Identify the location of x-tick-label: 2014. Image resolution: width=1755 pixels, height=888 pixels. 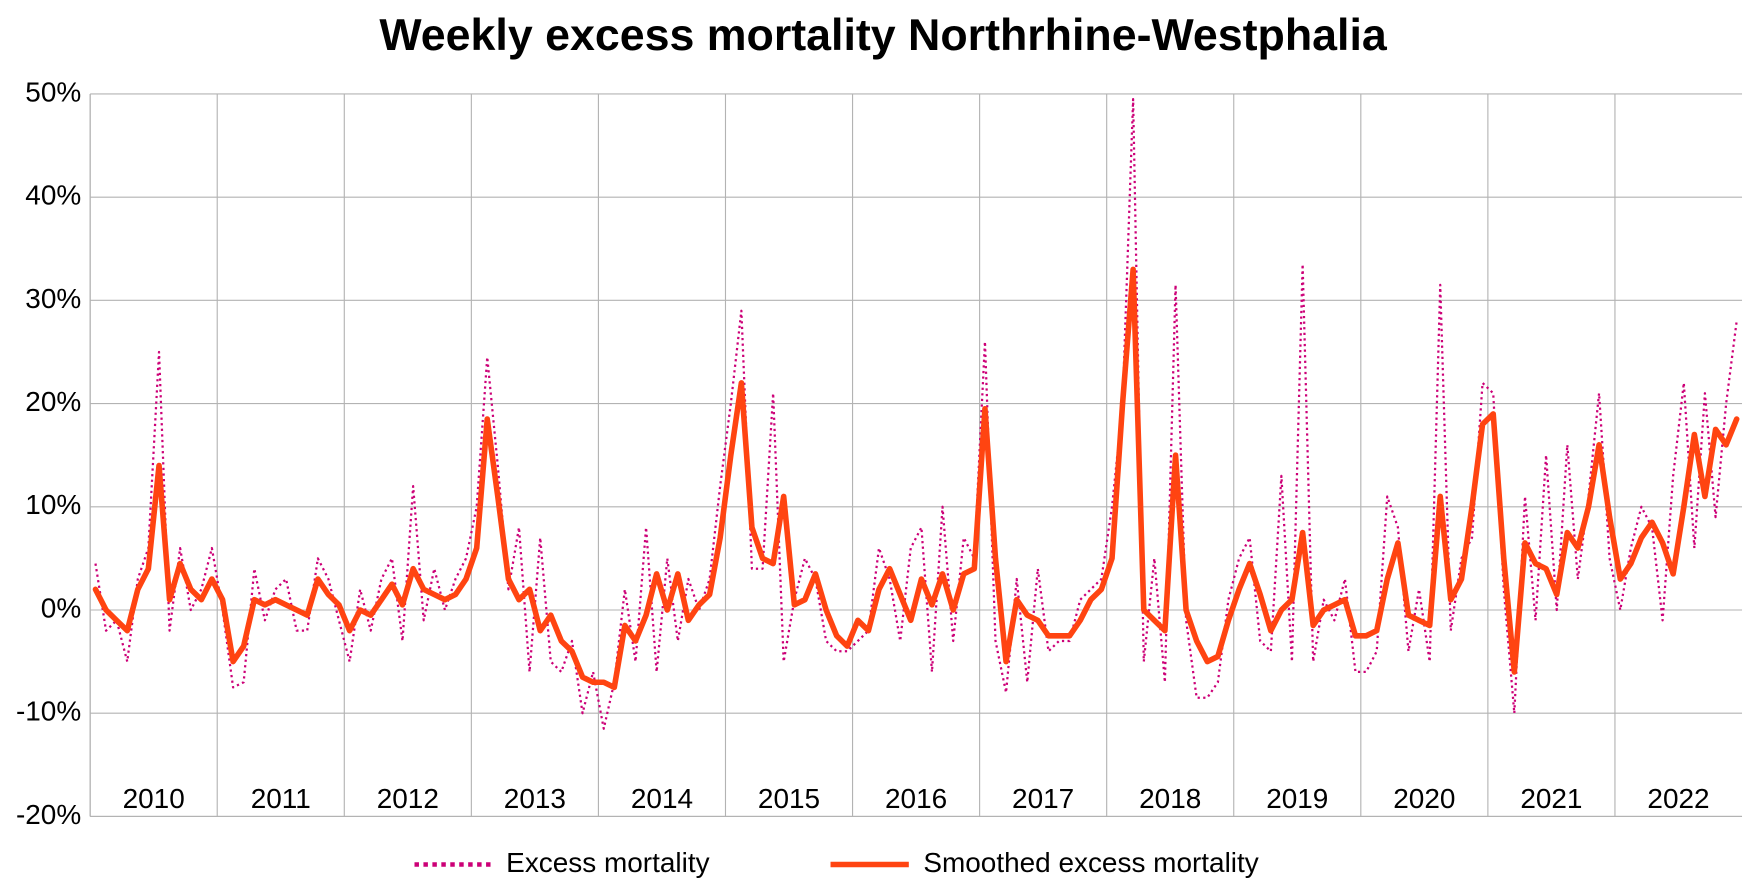
(662, 798).